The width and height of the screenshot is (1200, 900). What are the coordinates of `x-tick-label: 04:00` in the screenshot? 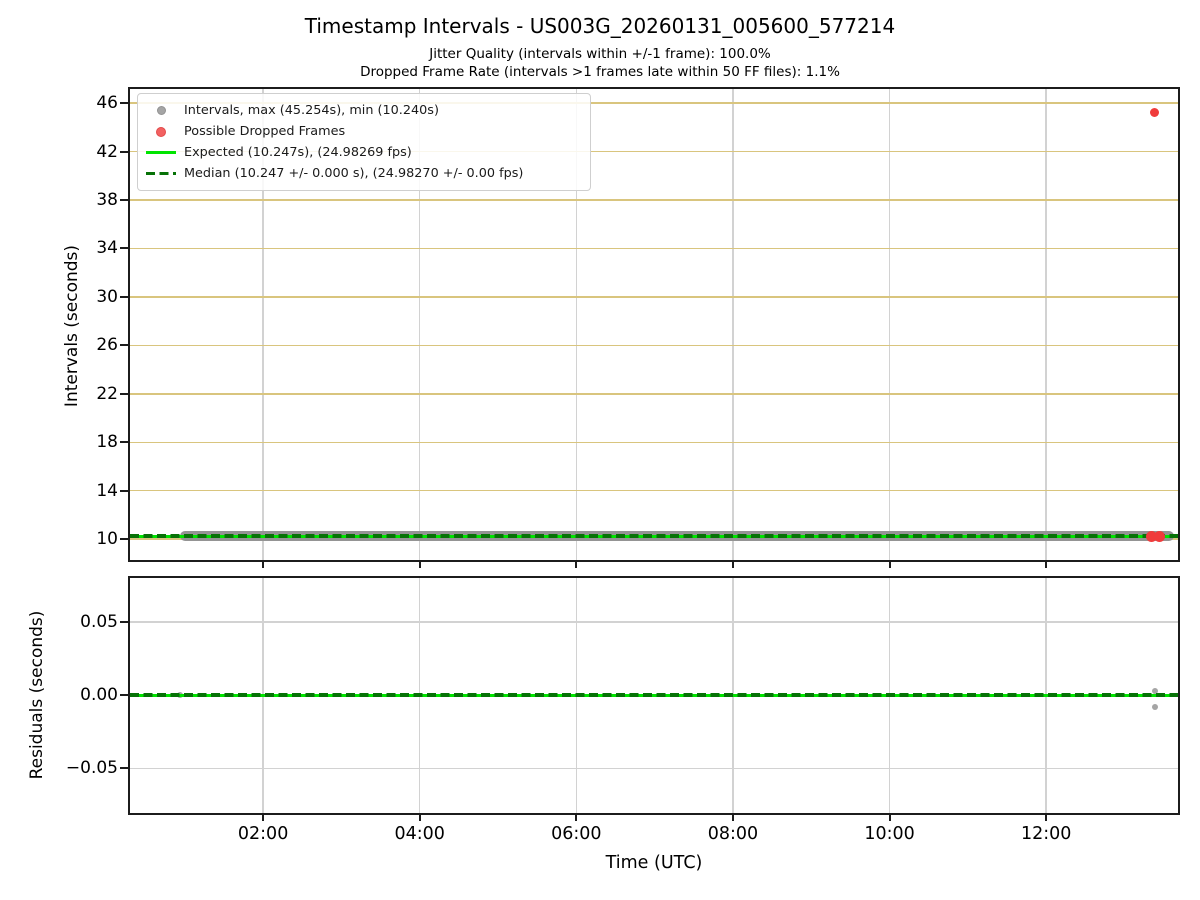 It's located at (419, 834).